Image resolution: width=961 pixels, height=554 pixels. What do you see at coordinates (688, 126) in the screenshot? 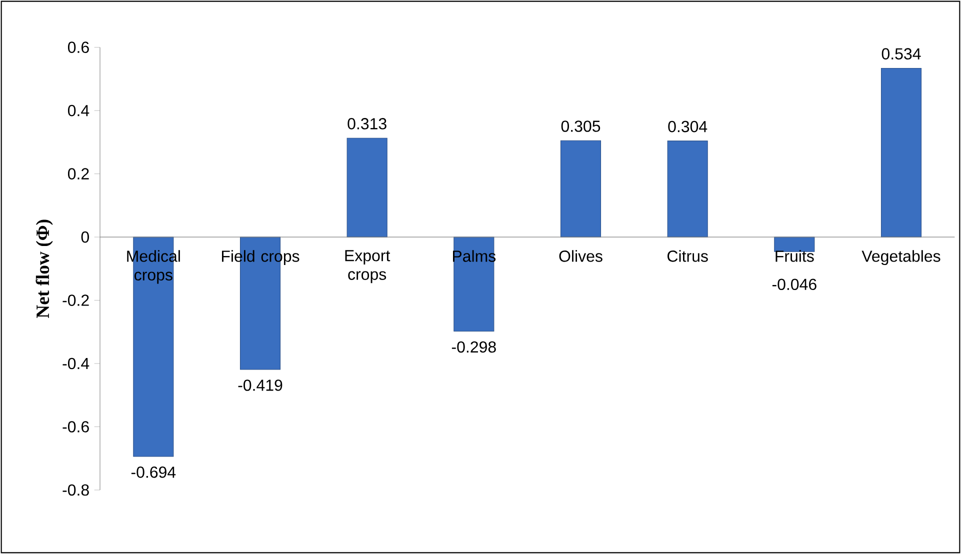
I see `data-label: 0.304` at bounding box center [688, 126].